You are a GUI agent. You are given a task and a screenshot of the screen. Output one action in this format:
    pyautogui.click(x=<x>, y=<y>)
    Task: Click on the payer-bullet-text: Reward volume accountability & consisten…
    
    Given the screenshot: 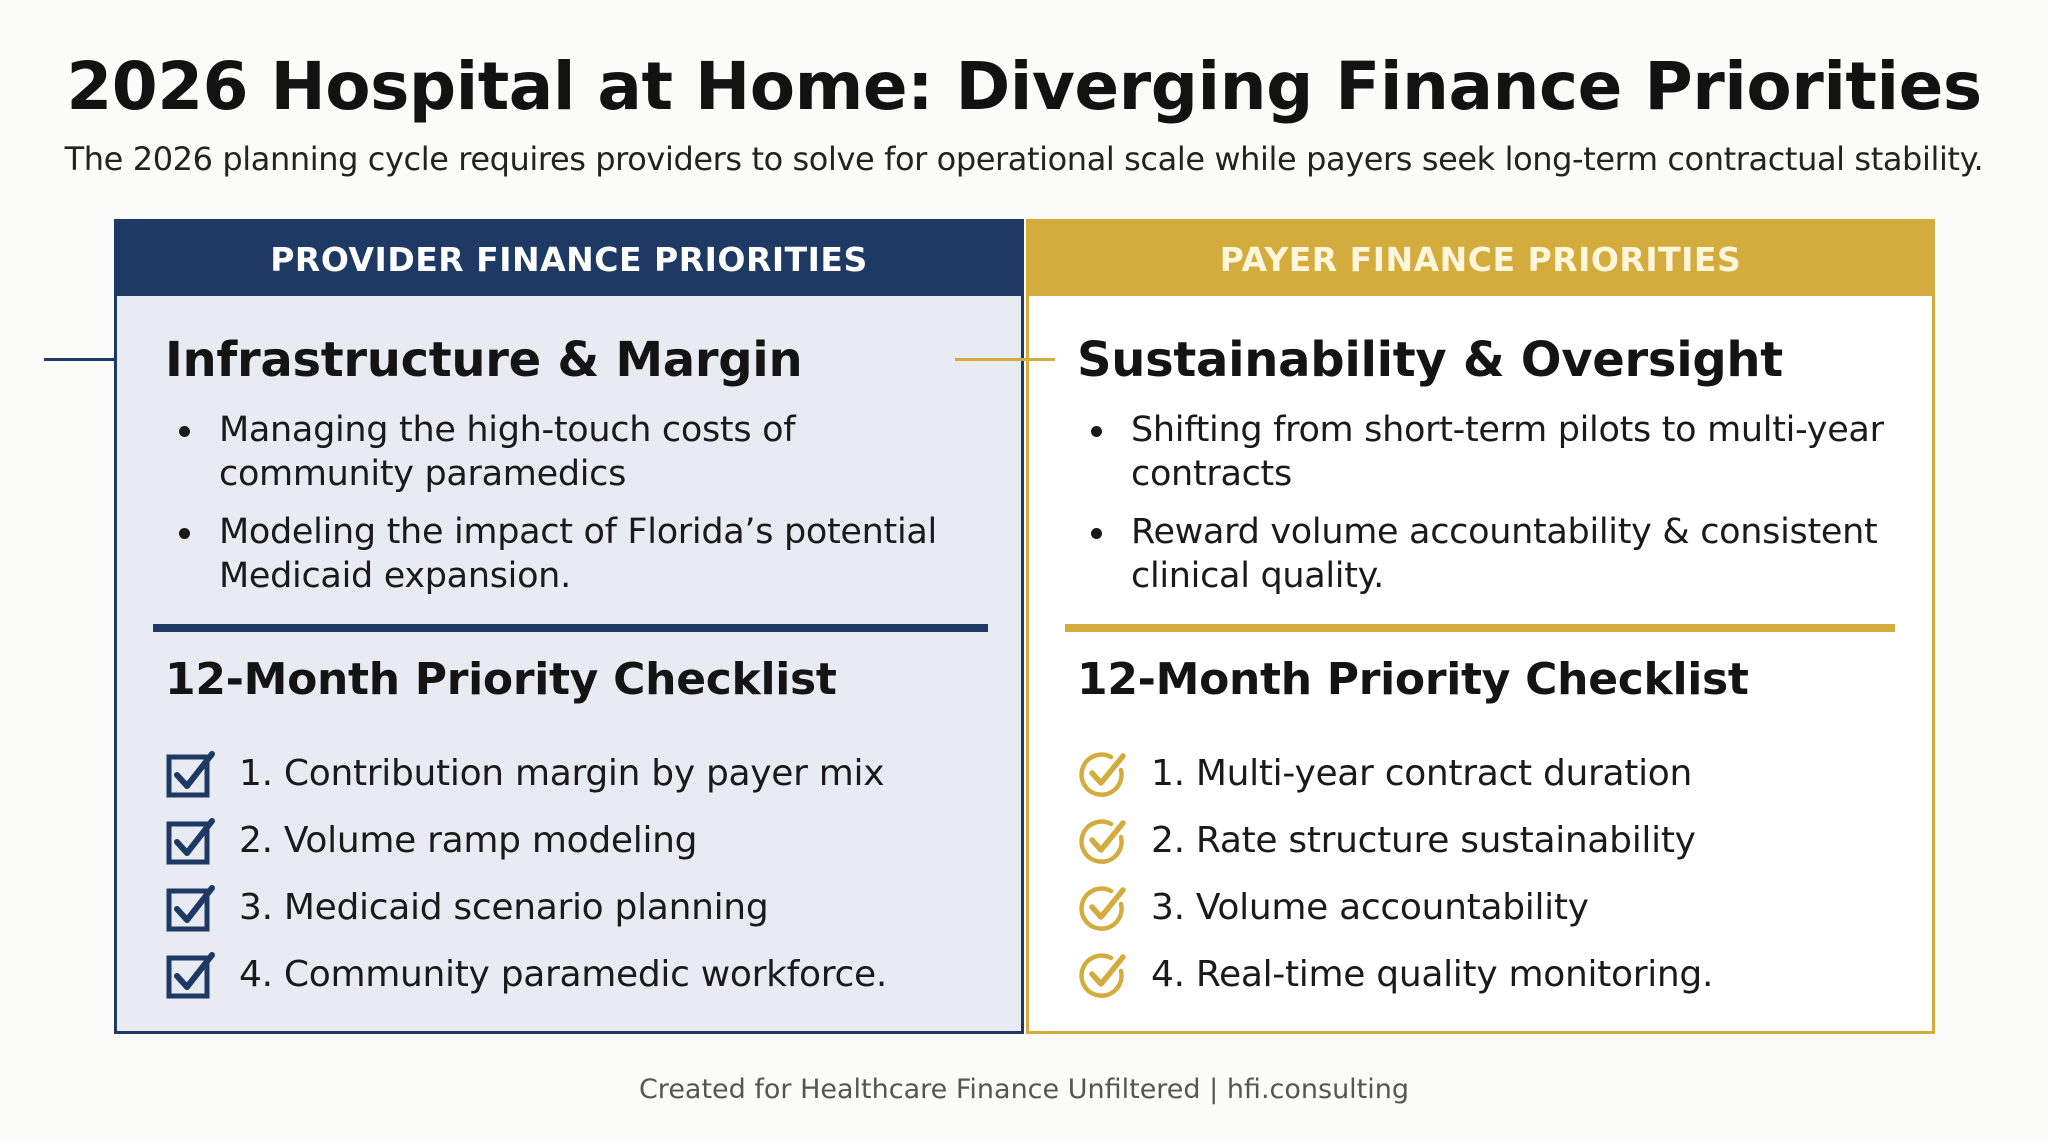 What is the action you would take?
    pyautogui.click(x=1504, y=554)
    